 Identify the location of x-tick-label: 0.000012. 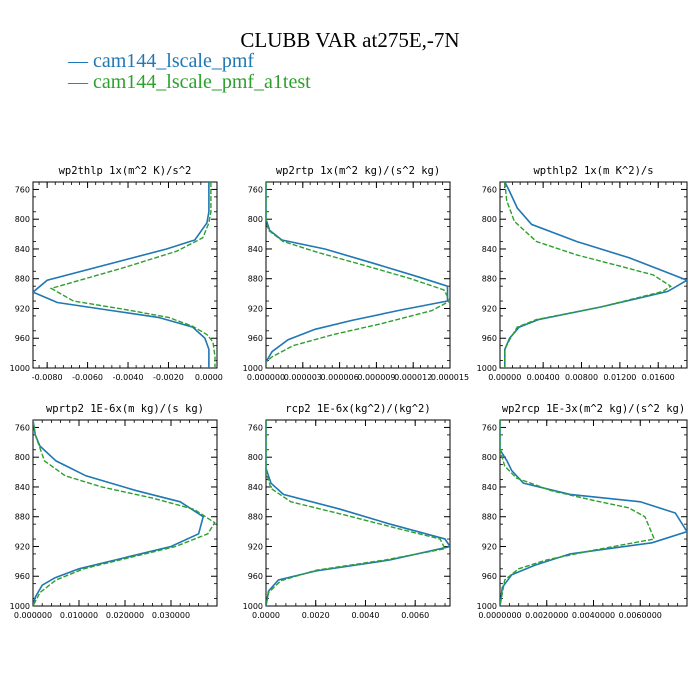
(413, 377).